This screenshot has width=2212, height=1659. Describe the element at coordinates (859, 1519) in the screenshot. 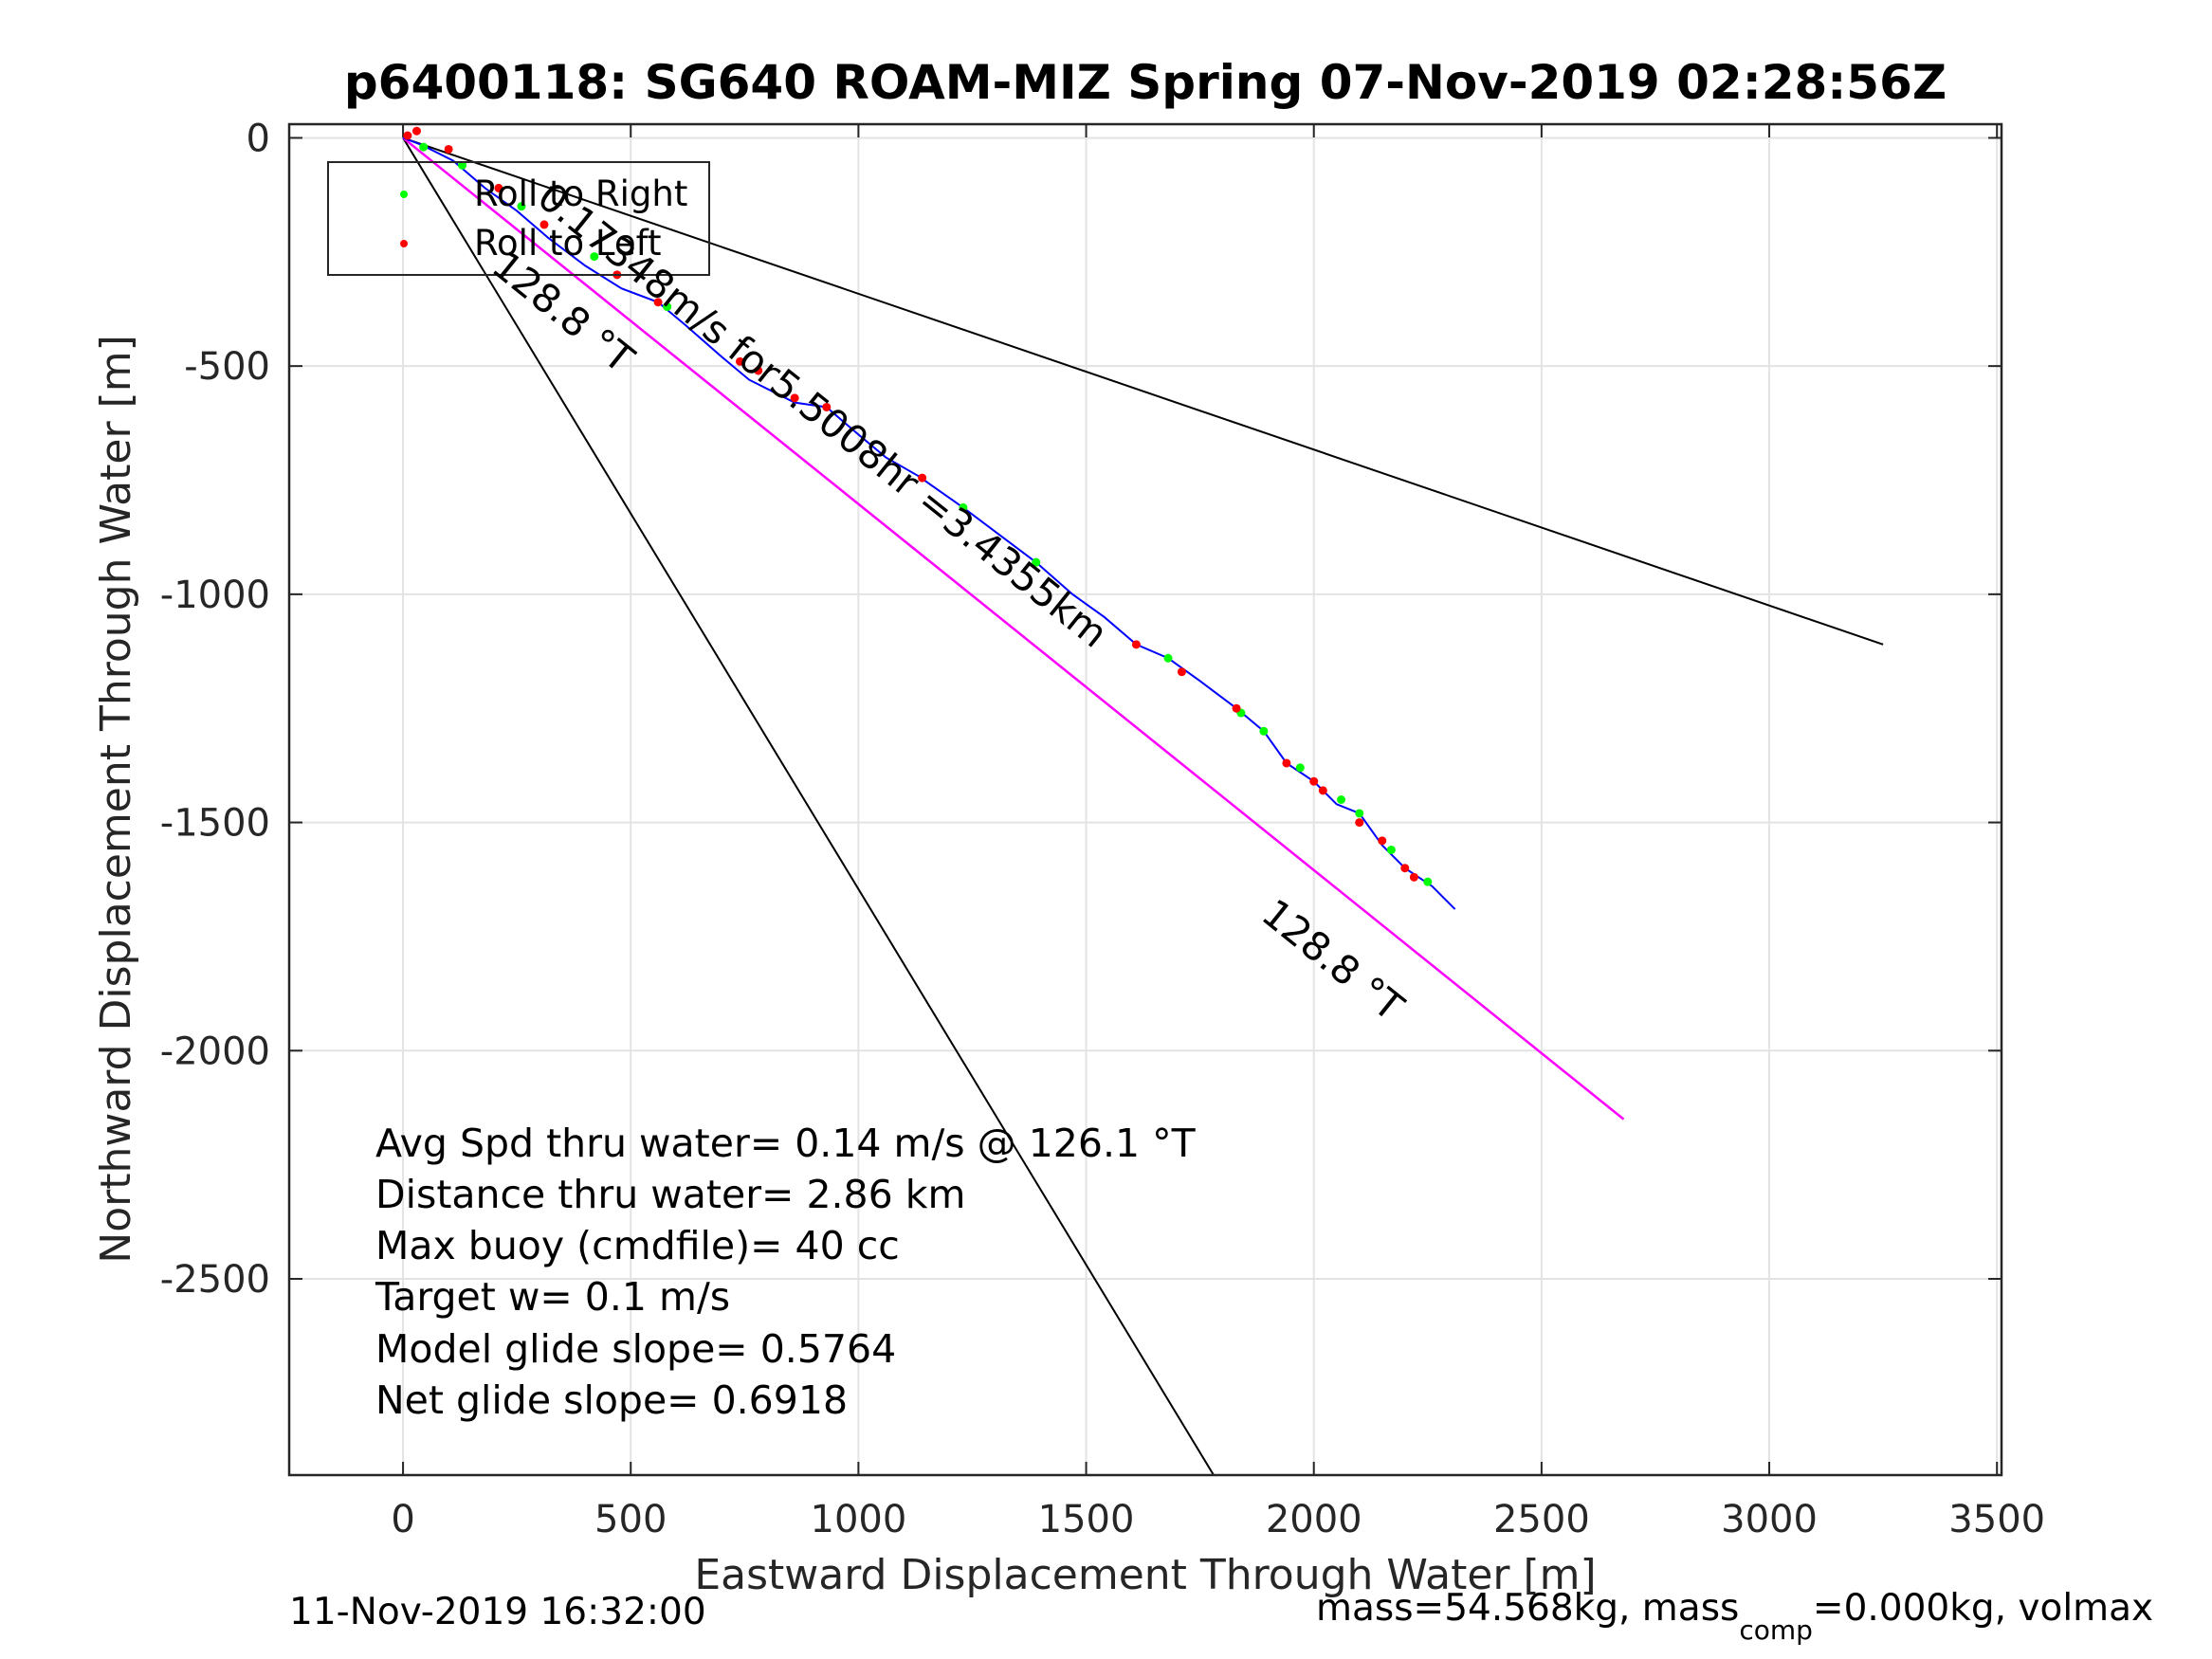

I see `x-tick-label: 1000` at that location.